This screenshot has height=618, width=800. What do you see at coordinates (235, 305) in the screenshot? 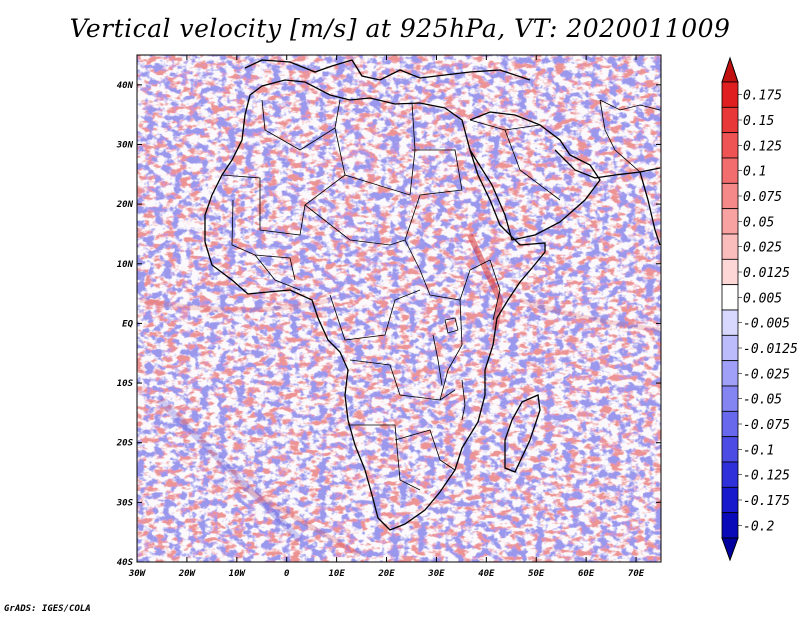
I see `itcz-band` at bounding box center [235, 305].